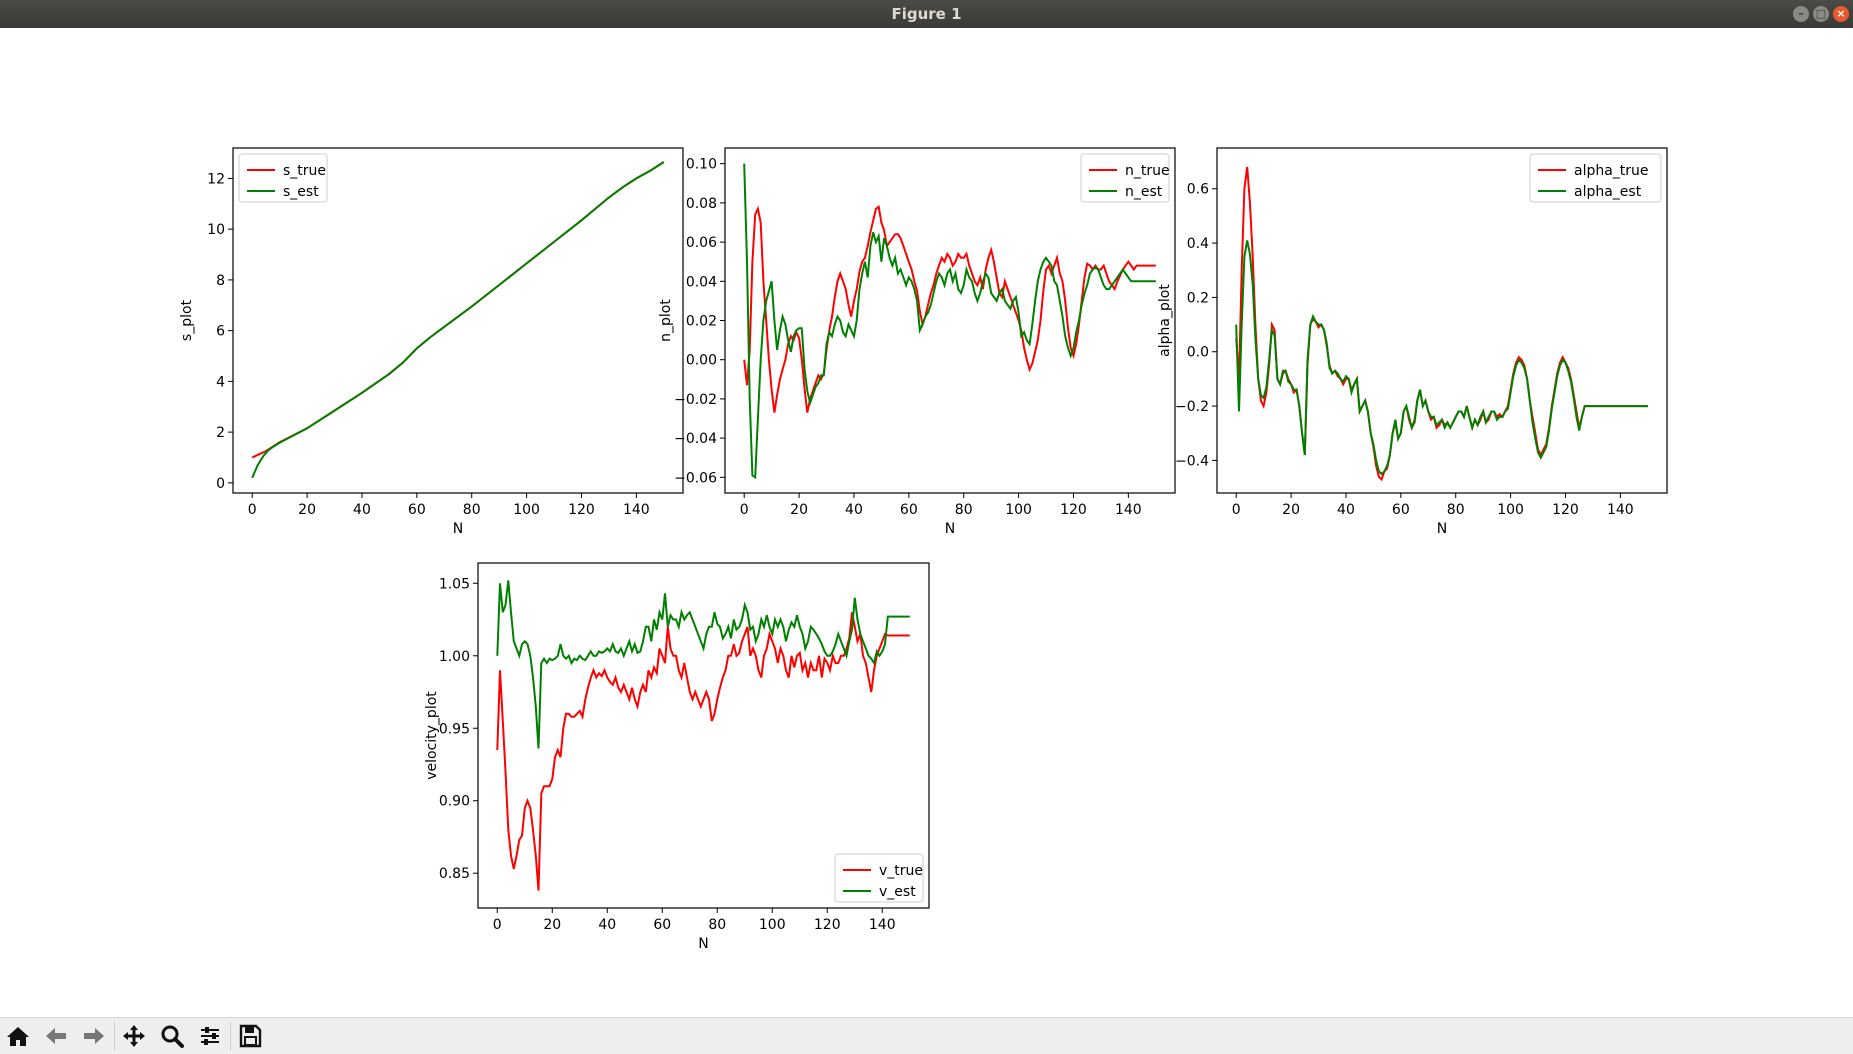  I want to click on series-line-n_true, so click(949, 309).